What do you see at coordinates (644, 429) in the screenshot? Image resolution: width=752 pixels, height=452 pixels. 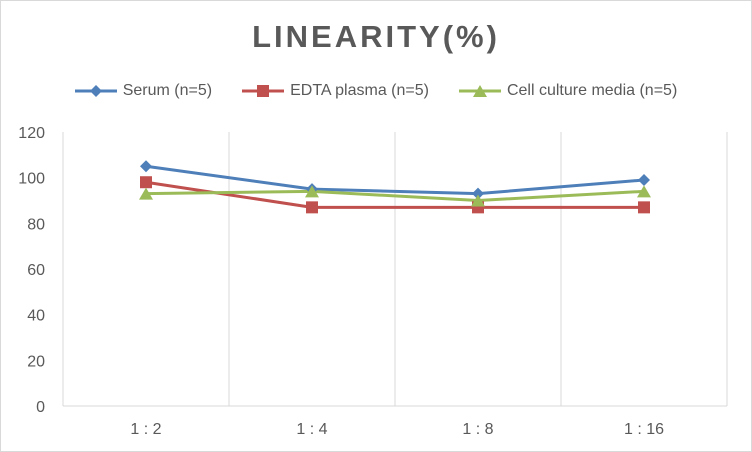 I see `x-tick-label: 1 : 16` at bounding box center [644, 429].